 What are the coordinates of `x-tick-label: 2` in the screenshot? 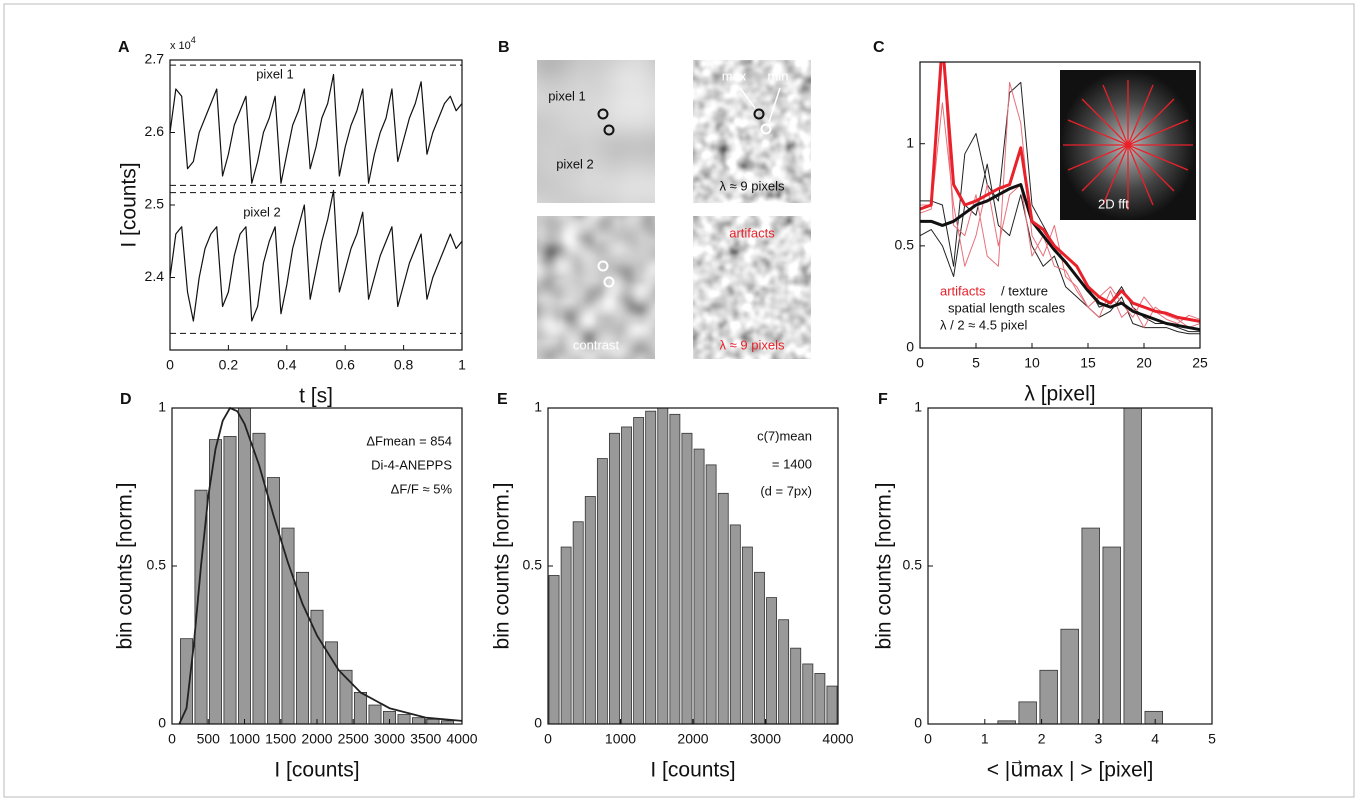 It's located at (1042, 739).